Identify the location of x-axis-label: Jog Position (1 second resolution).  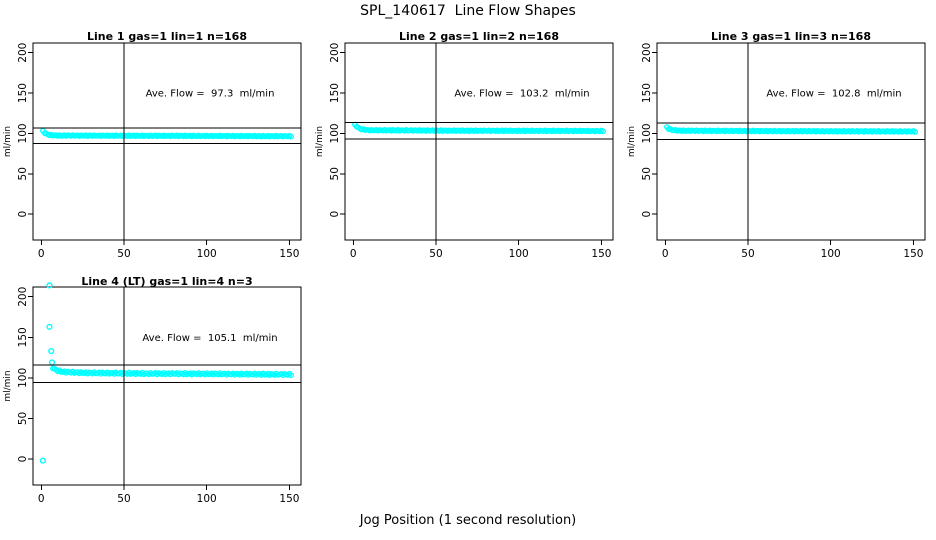
(468, 520).